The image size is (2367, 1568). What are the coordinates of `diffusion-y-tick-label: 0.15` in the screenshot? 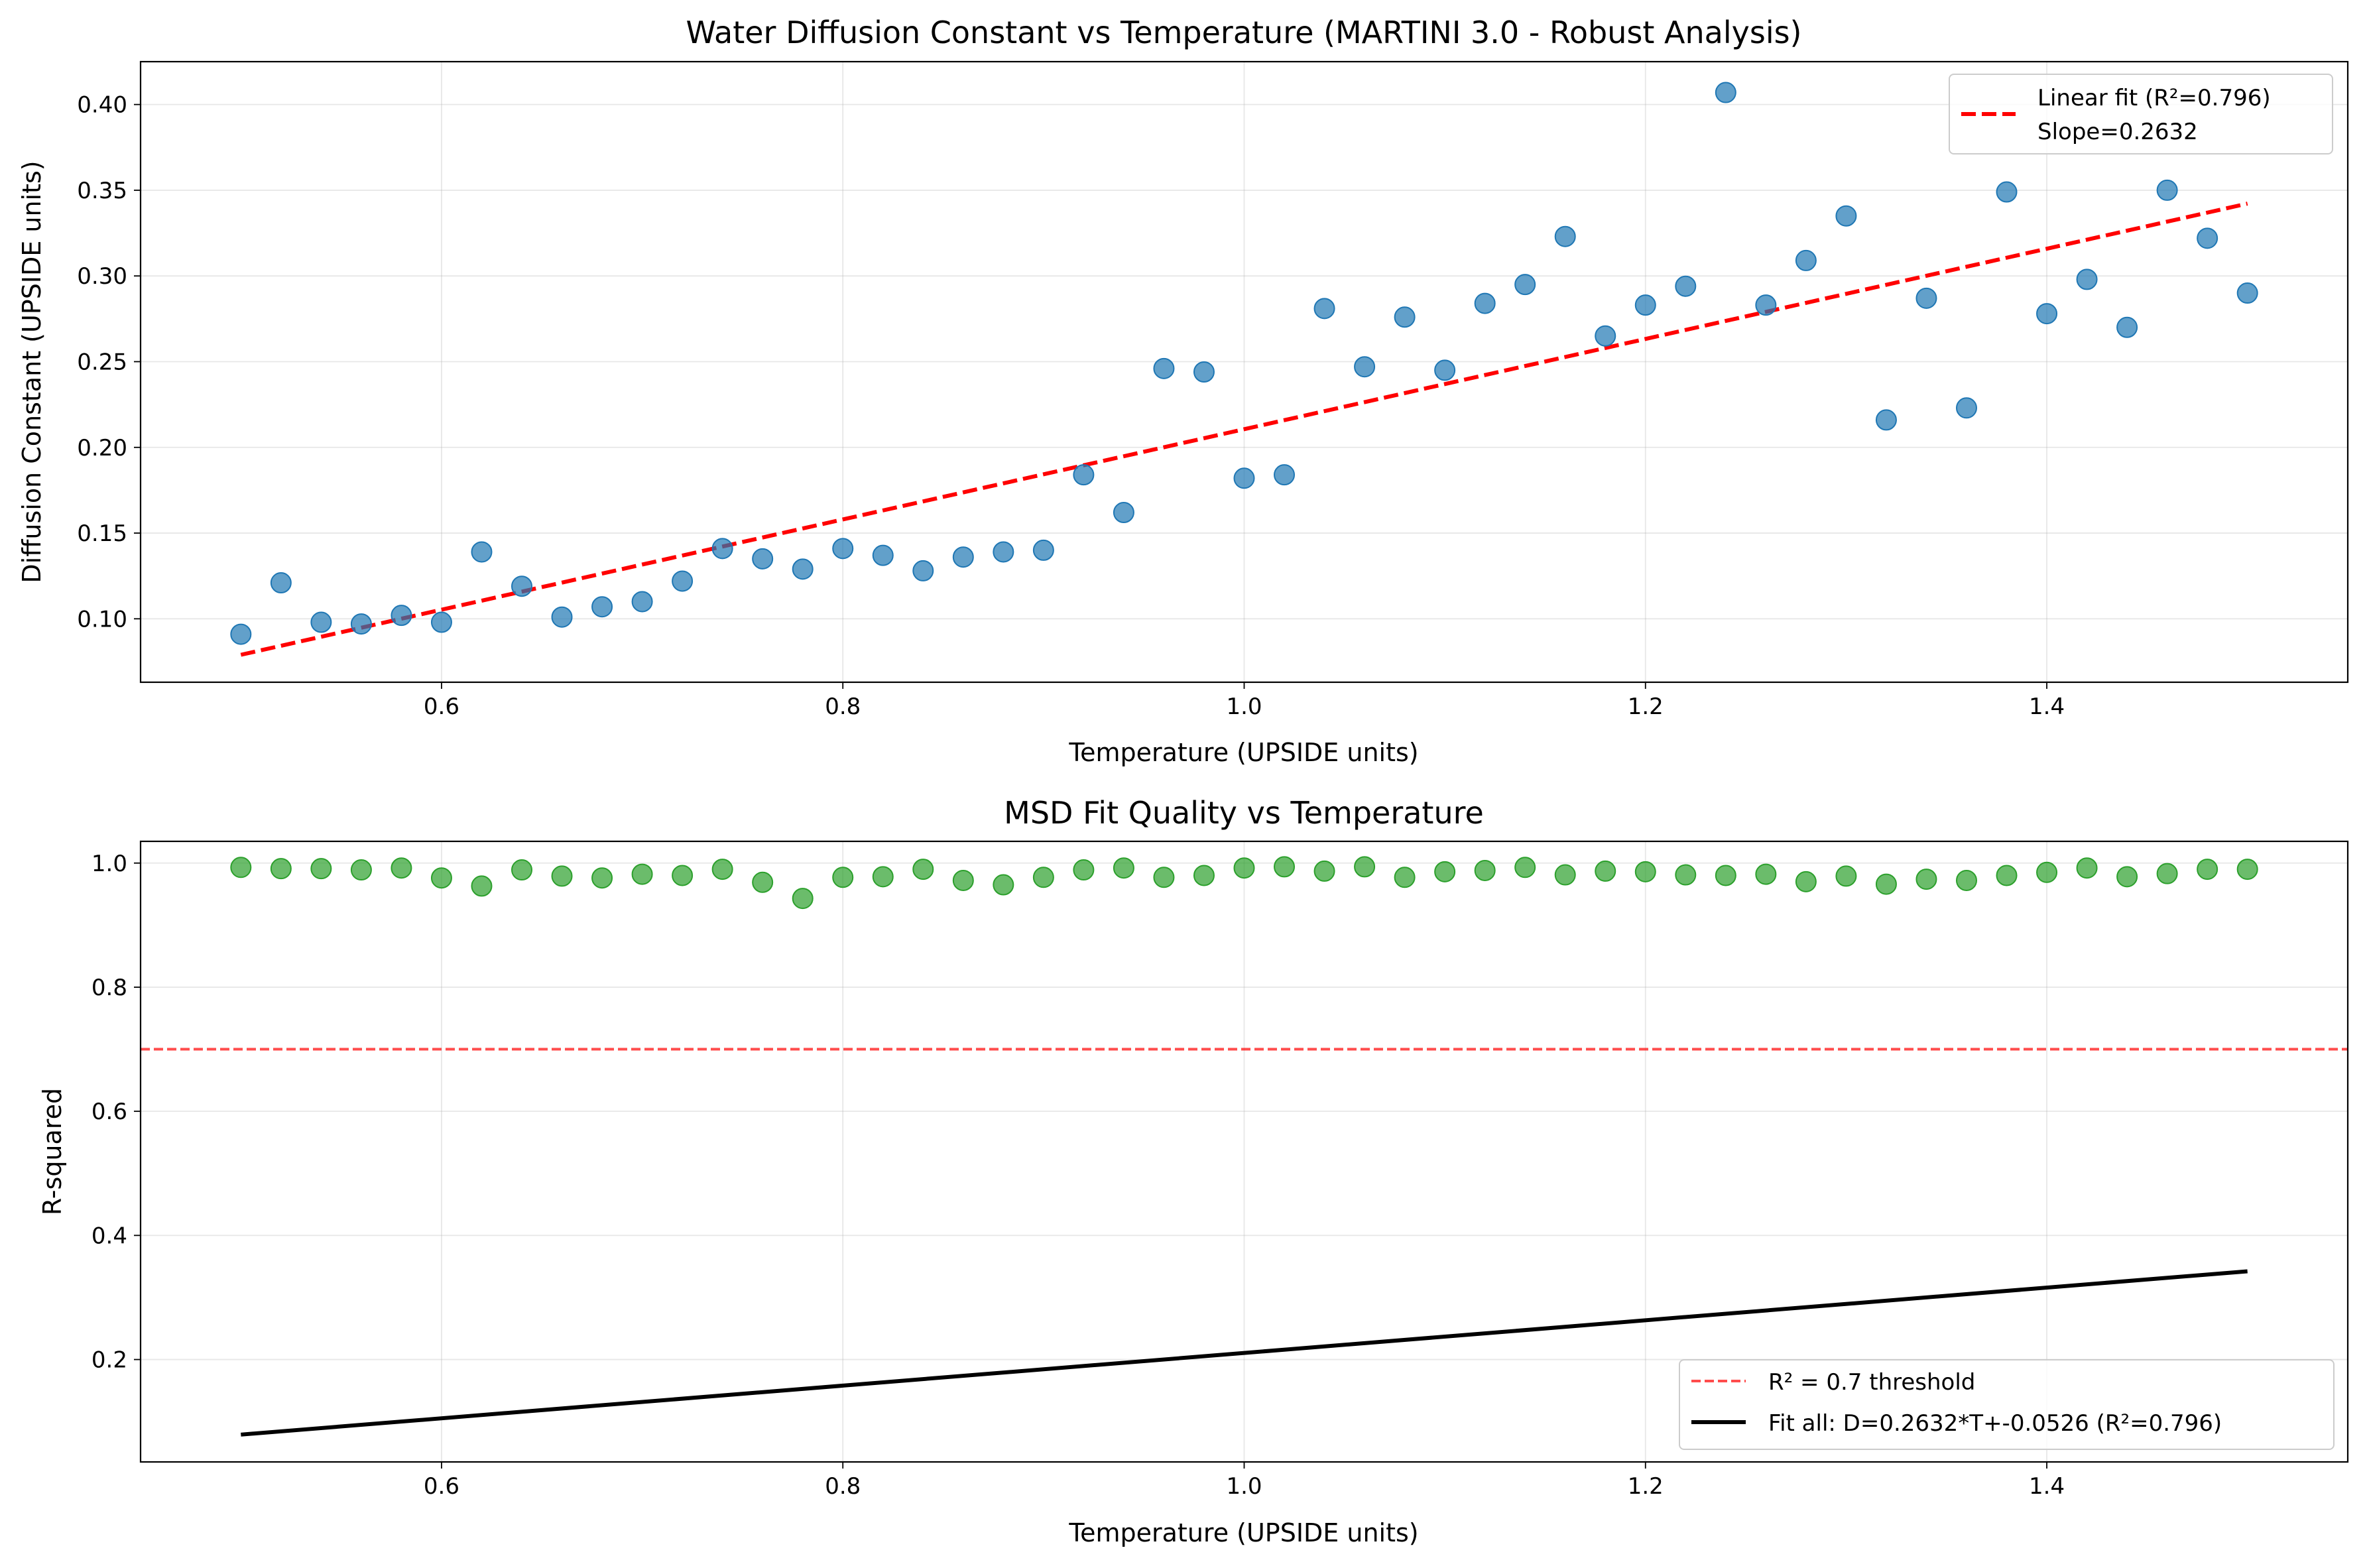 It's located at (102, 533).